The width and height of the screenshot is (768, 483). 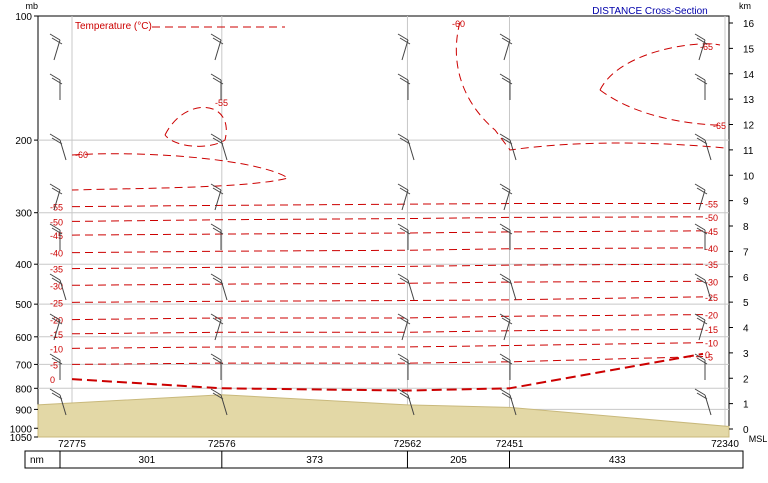 What do you see at coordinates (711, 249) in the screenshot?
I see `isotherm-label: -40` at bounding box center [711, 249].